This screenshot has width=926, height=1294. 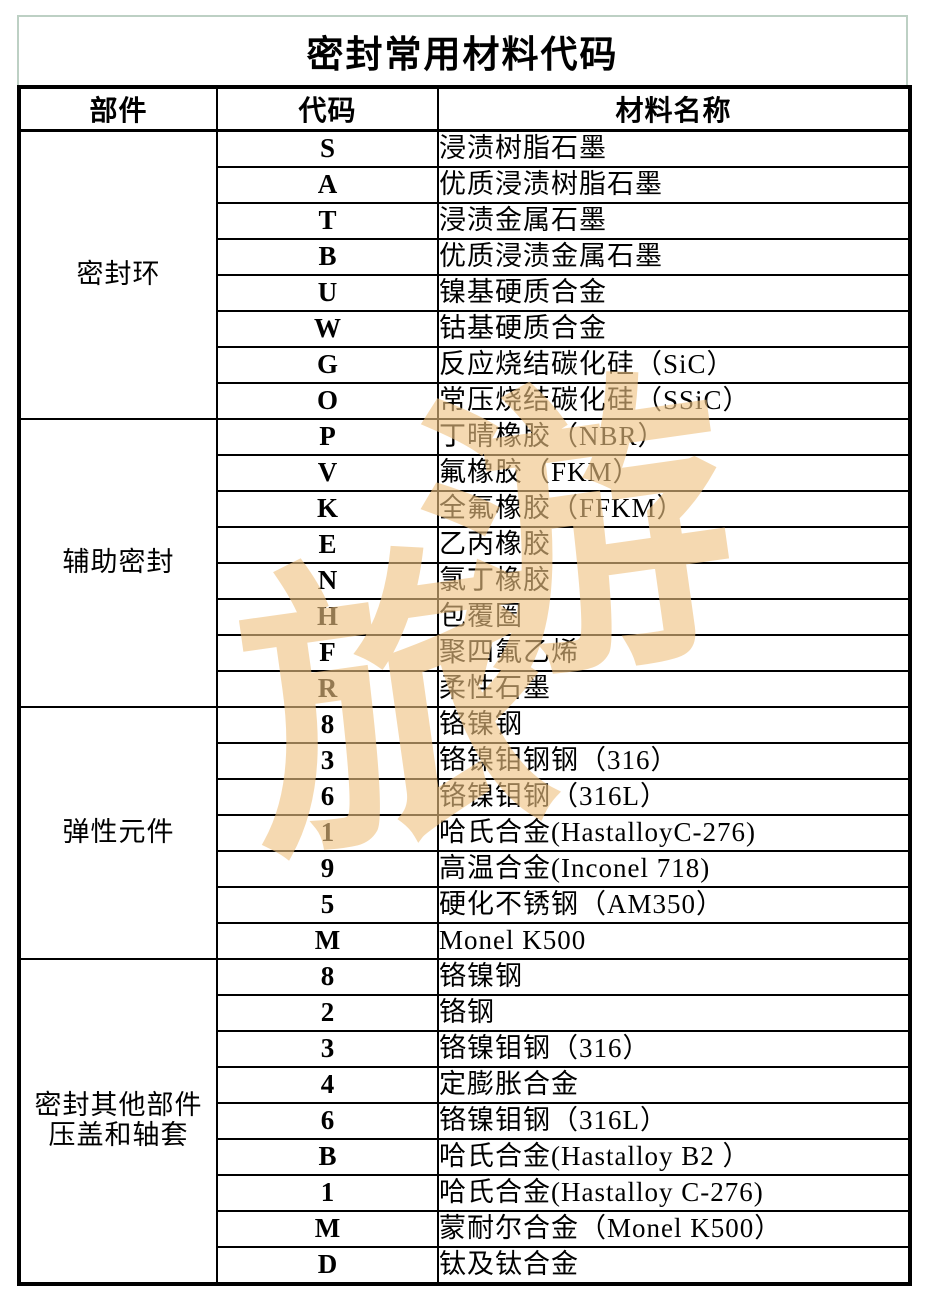 I want to click on material-cell: 优质浸渍金属石墨, so click(x=674, y=257).